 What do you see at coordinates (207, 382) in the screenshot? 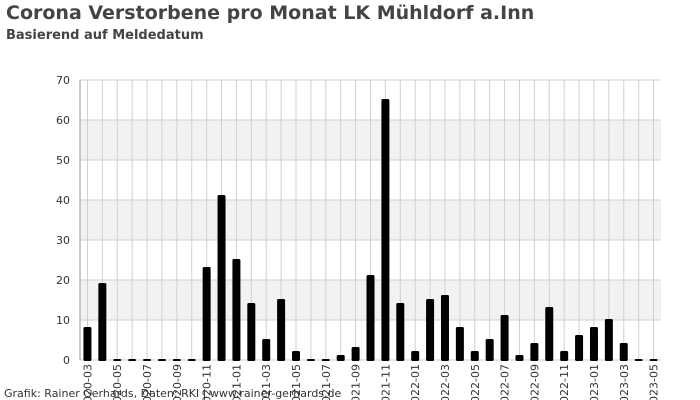
I see `x-tick-label: 2020-11` at bounding box center [207, 382].